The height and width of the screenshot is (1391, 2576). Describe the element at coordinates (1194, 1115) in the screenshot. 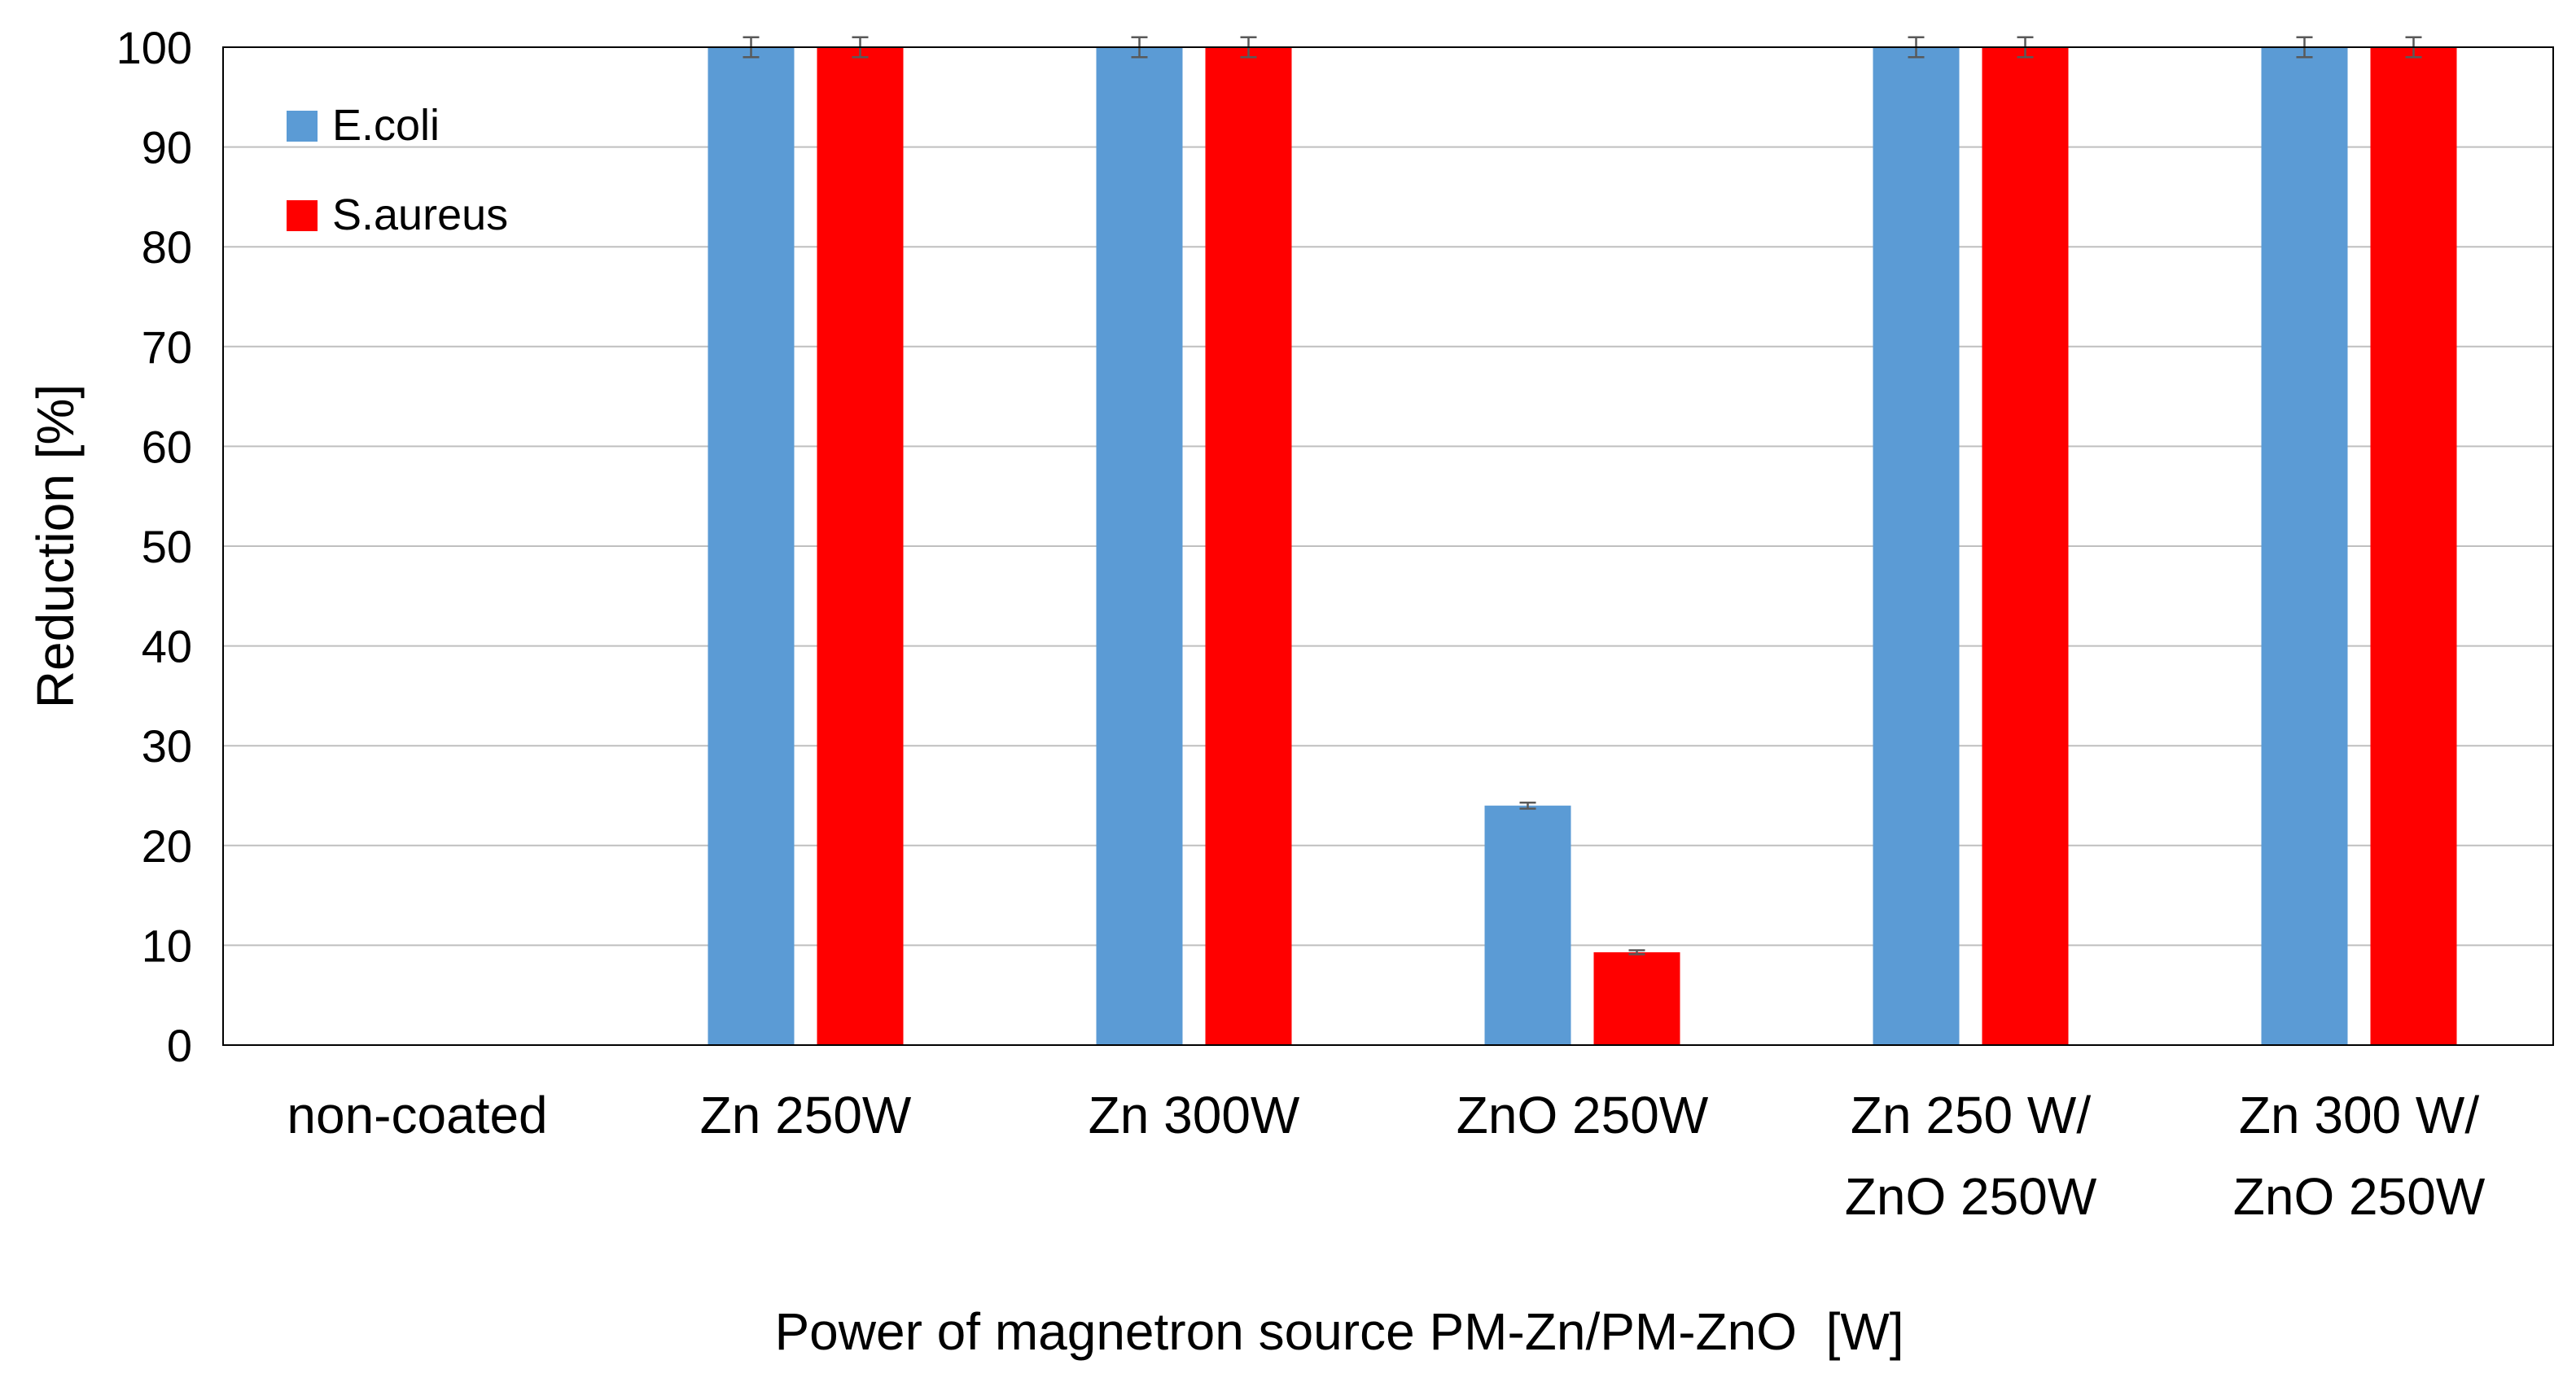

I see `x-tick-label: Zn 300W` at that location.